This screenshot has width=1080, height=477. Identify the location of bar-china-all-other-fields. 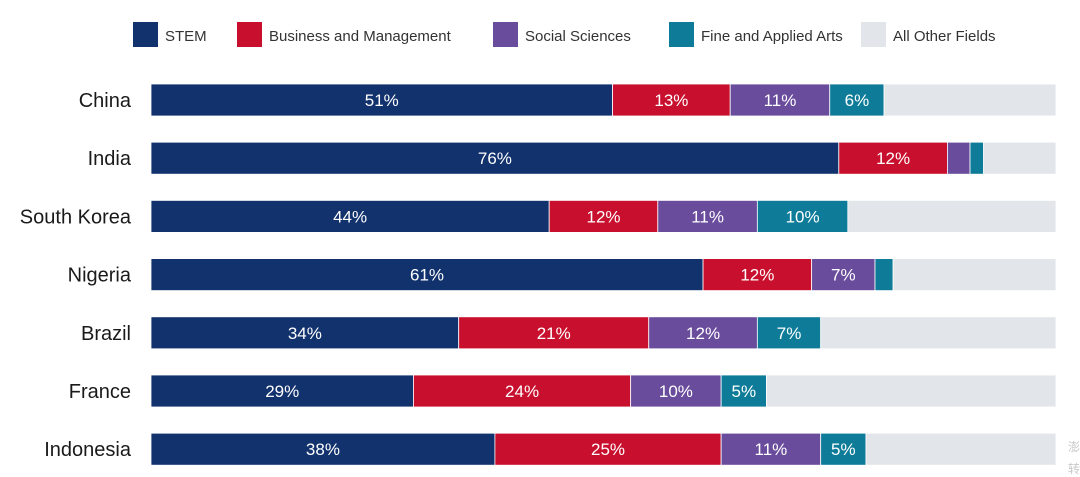
(970, 100).